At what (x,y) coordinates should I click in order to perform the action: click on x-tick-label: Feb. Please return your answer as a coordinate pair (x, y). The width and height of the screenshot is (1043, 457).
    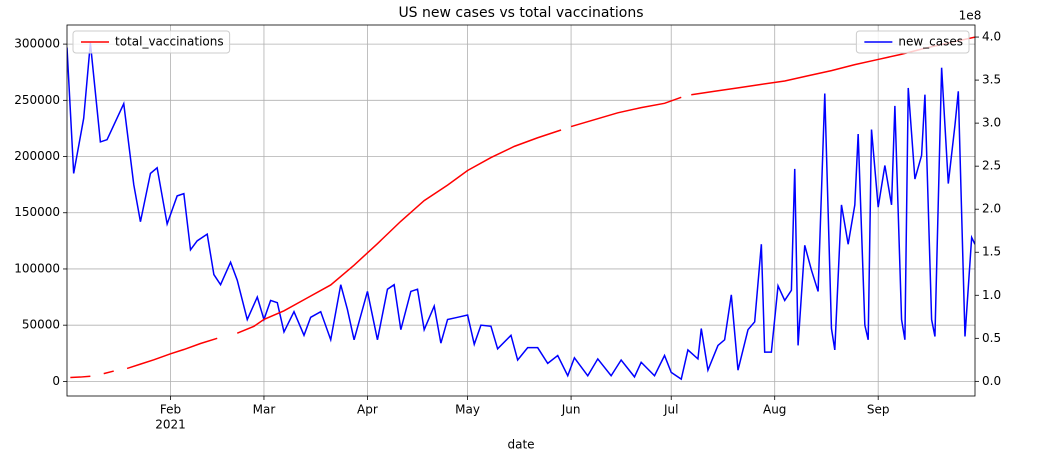
    Looking at the image, I should click on (170, 410).